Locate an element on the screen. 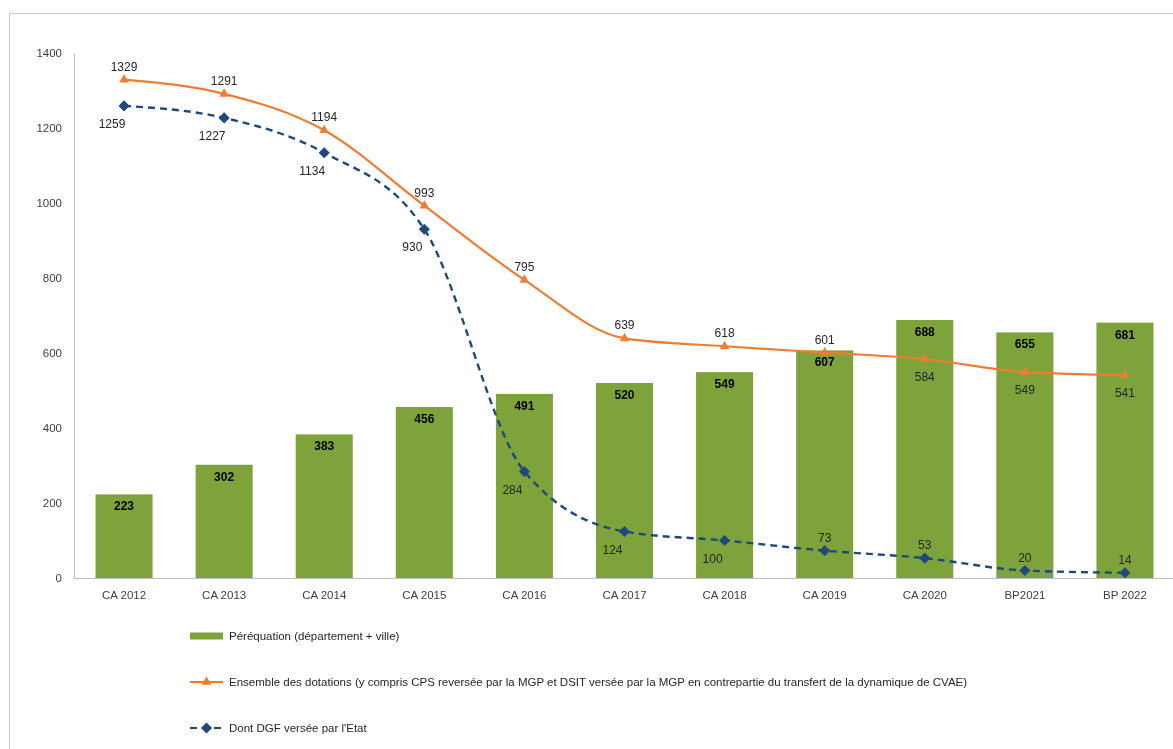 The image size is (1173, 749). data-label: 601 is located at coordinates (825, 339).